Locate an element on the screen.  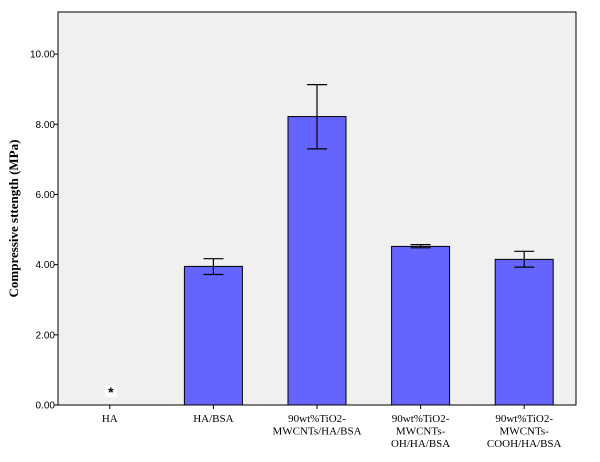
x-tick-label: 90wt%TiO2-MWCNTs-OH/HA/BSA is located at coordinates (420, 431).